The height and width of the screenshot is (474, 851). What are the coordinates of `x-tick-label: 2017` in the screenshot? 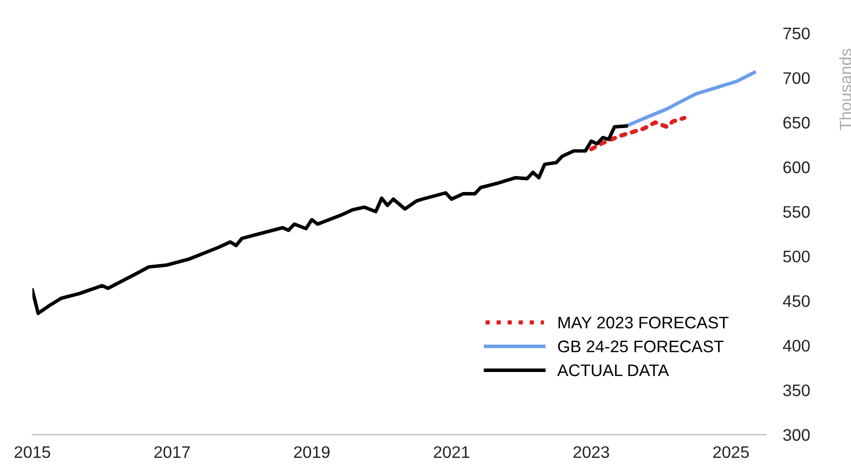 It's located at (172, 452).